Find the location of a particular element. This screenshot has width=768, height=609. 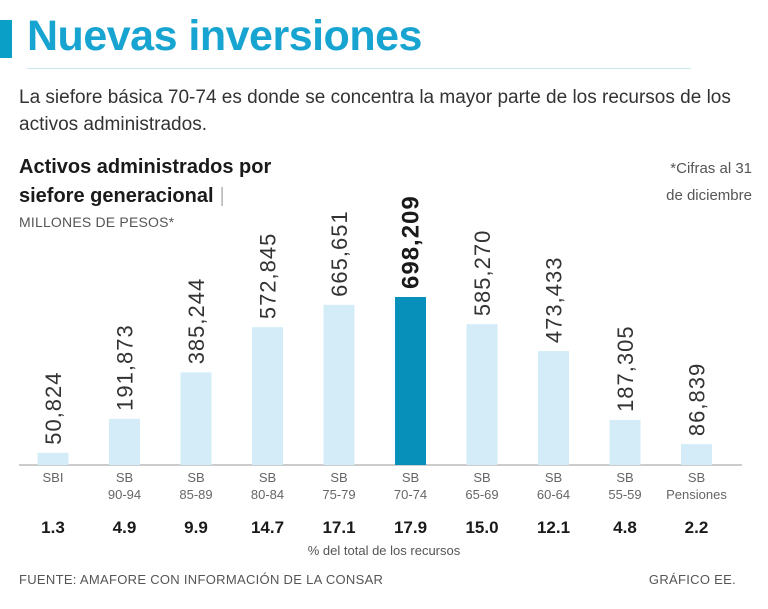

category-label-5-0: SB is located at coordinates (410, 477).